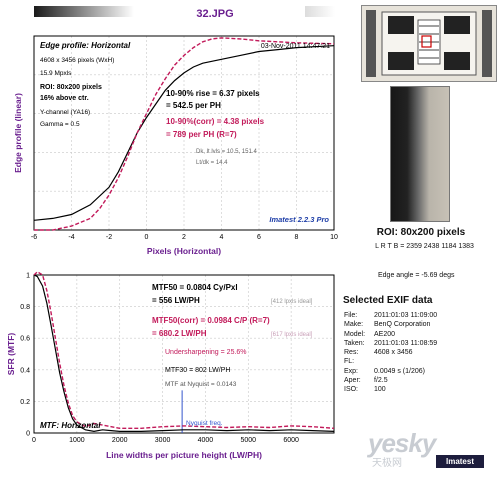  Describe the element at coordinates (56, 73) in the screenshot. I see `annot-mpxls: 15.9 Mpxls` at that location.